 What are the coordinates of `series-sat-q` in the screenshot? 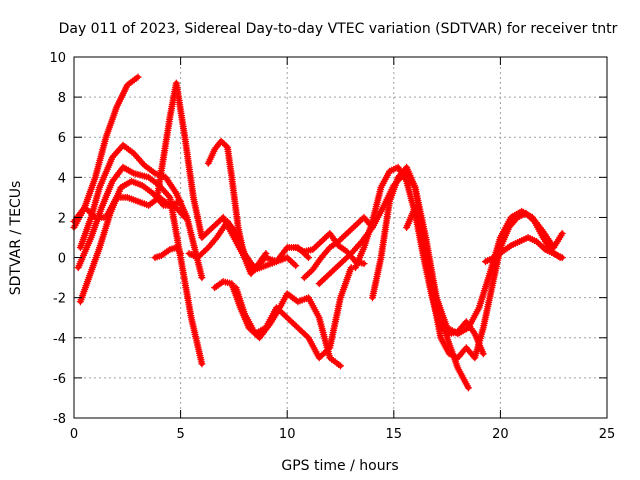 It's located at (484, 270).